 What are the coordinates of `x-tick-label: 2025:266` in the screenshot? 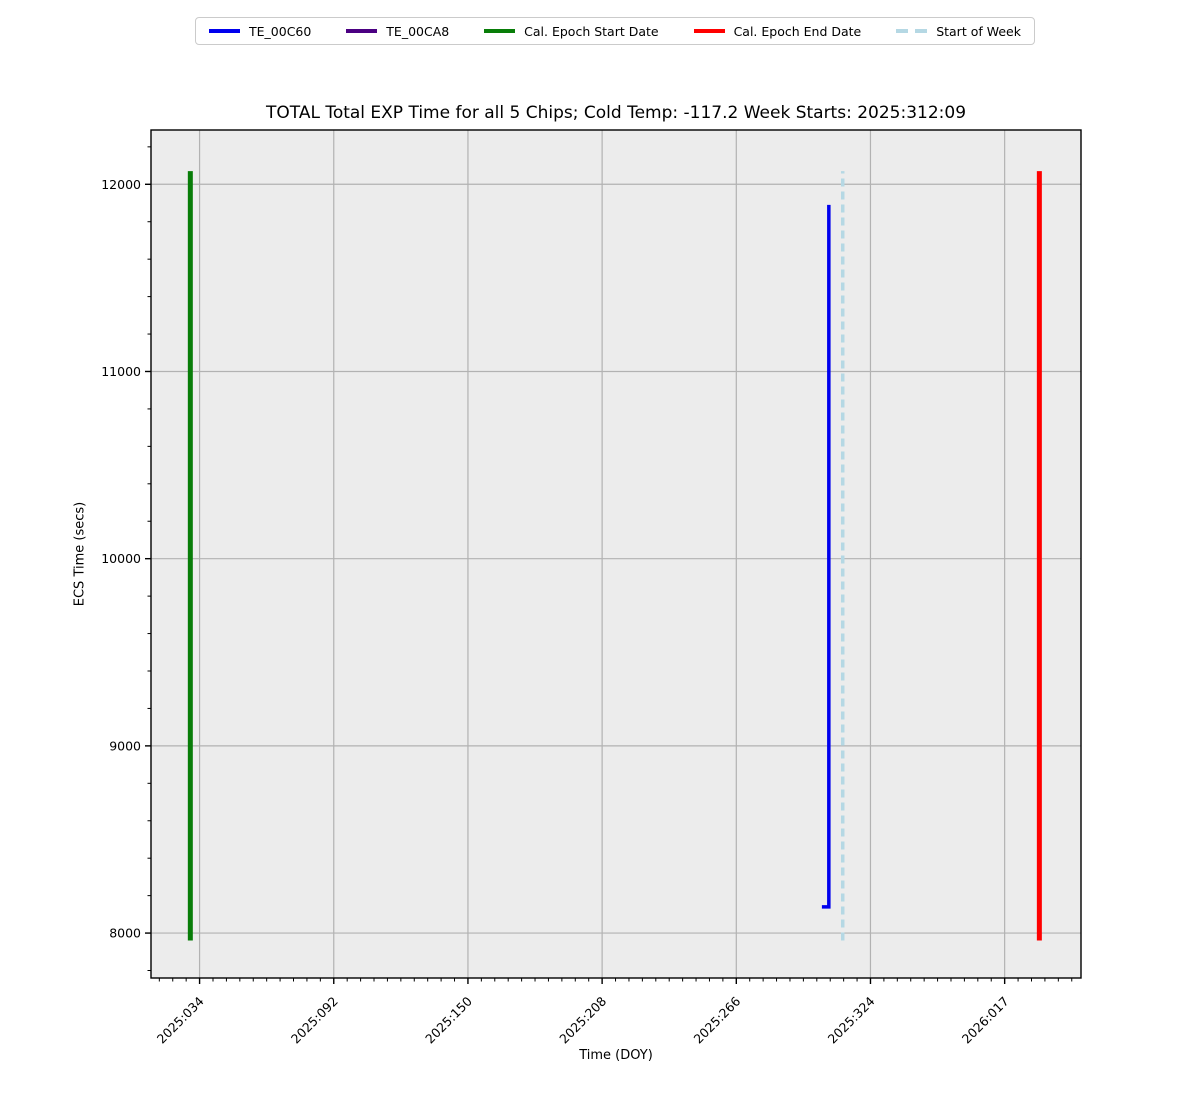 It's located at (716, 1019).